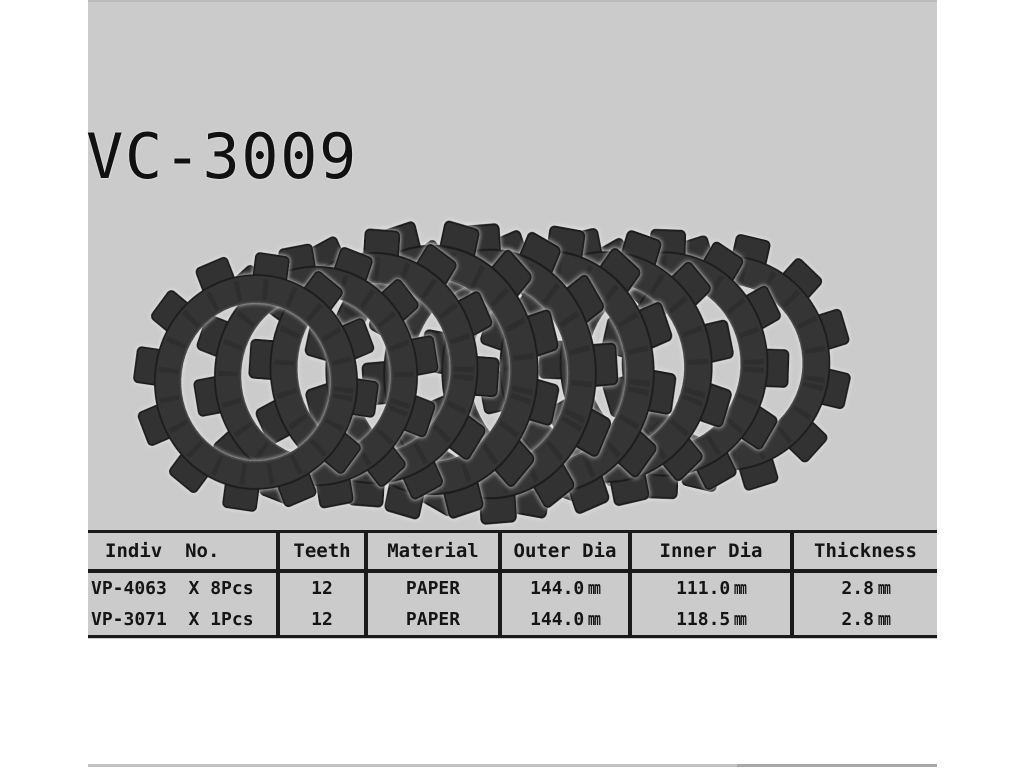 This screenshot has width=1024, height=768. What do you see at coordinates (710, 552) in the screenshot?
I see `col-header-inner-dia: Inner Dia` at bounding box center [710, 552].